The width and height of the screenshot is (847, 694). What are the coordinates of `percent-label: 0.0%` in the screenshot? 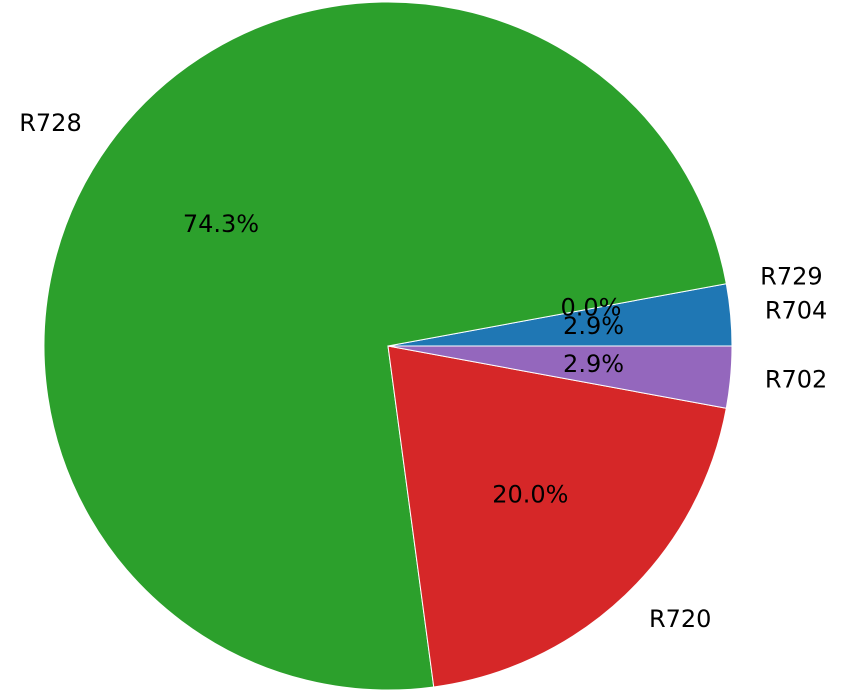 It's located at (590, 308).